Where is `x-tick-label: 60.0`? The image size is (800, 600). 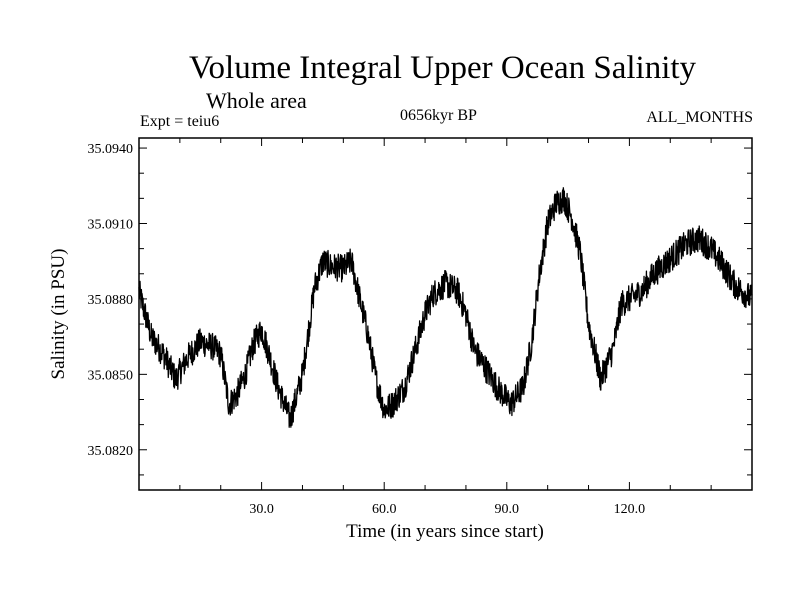
x-tick-label: 60.0 is located at coordinates (384, 509).